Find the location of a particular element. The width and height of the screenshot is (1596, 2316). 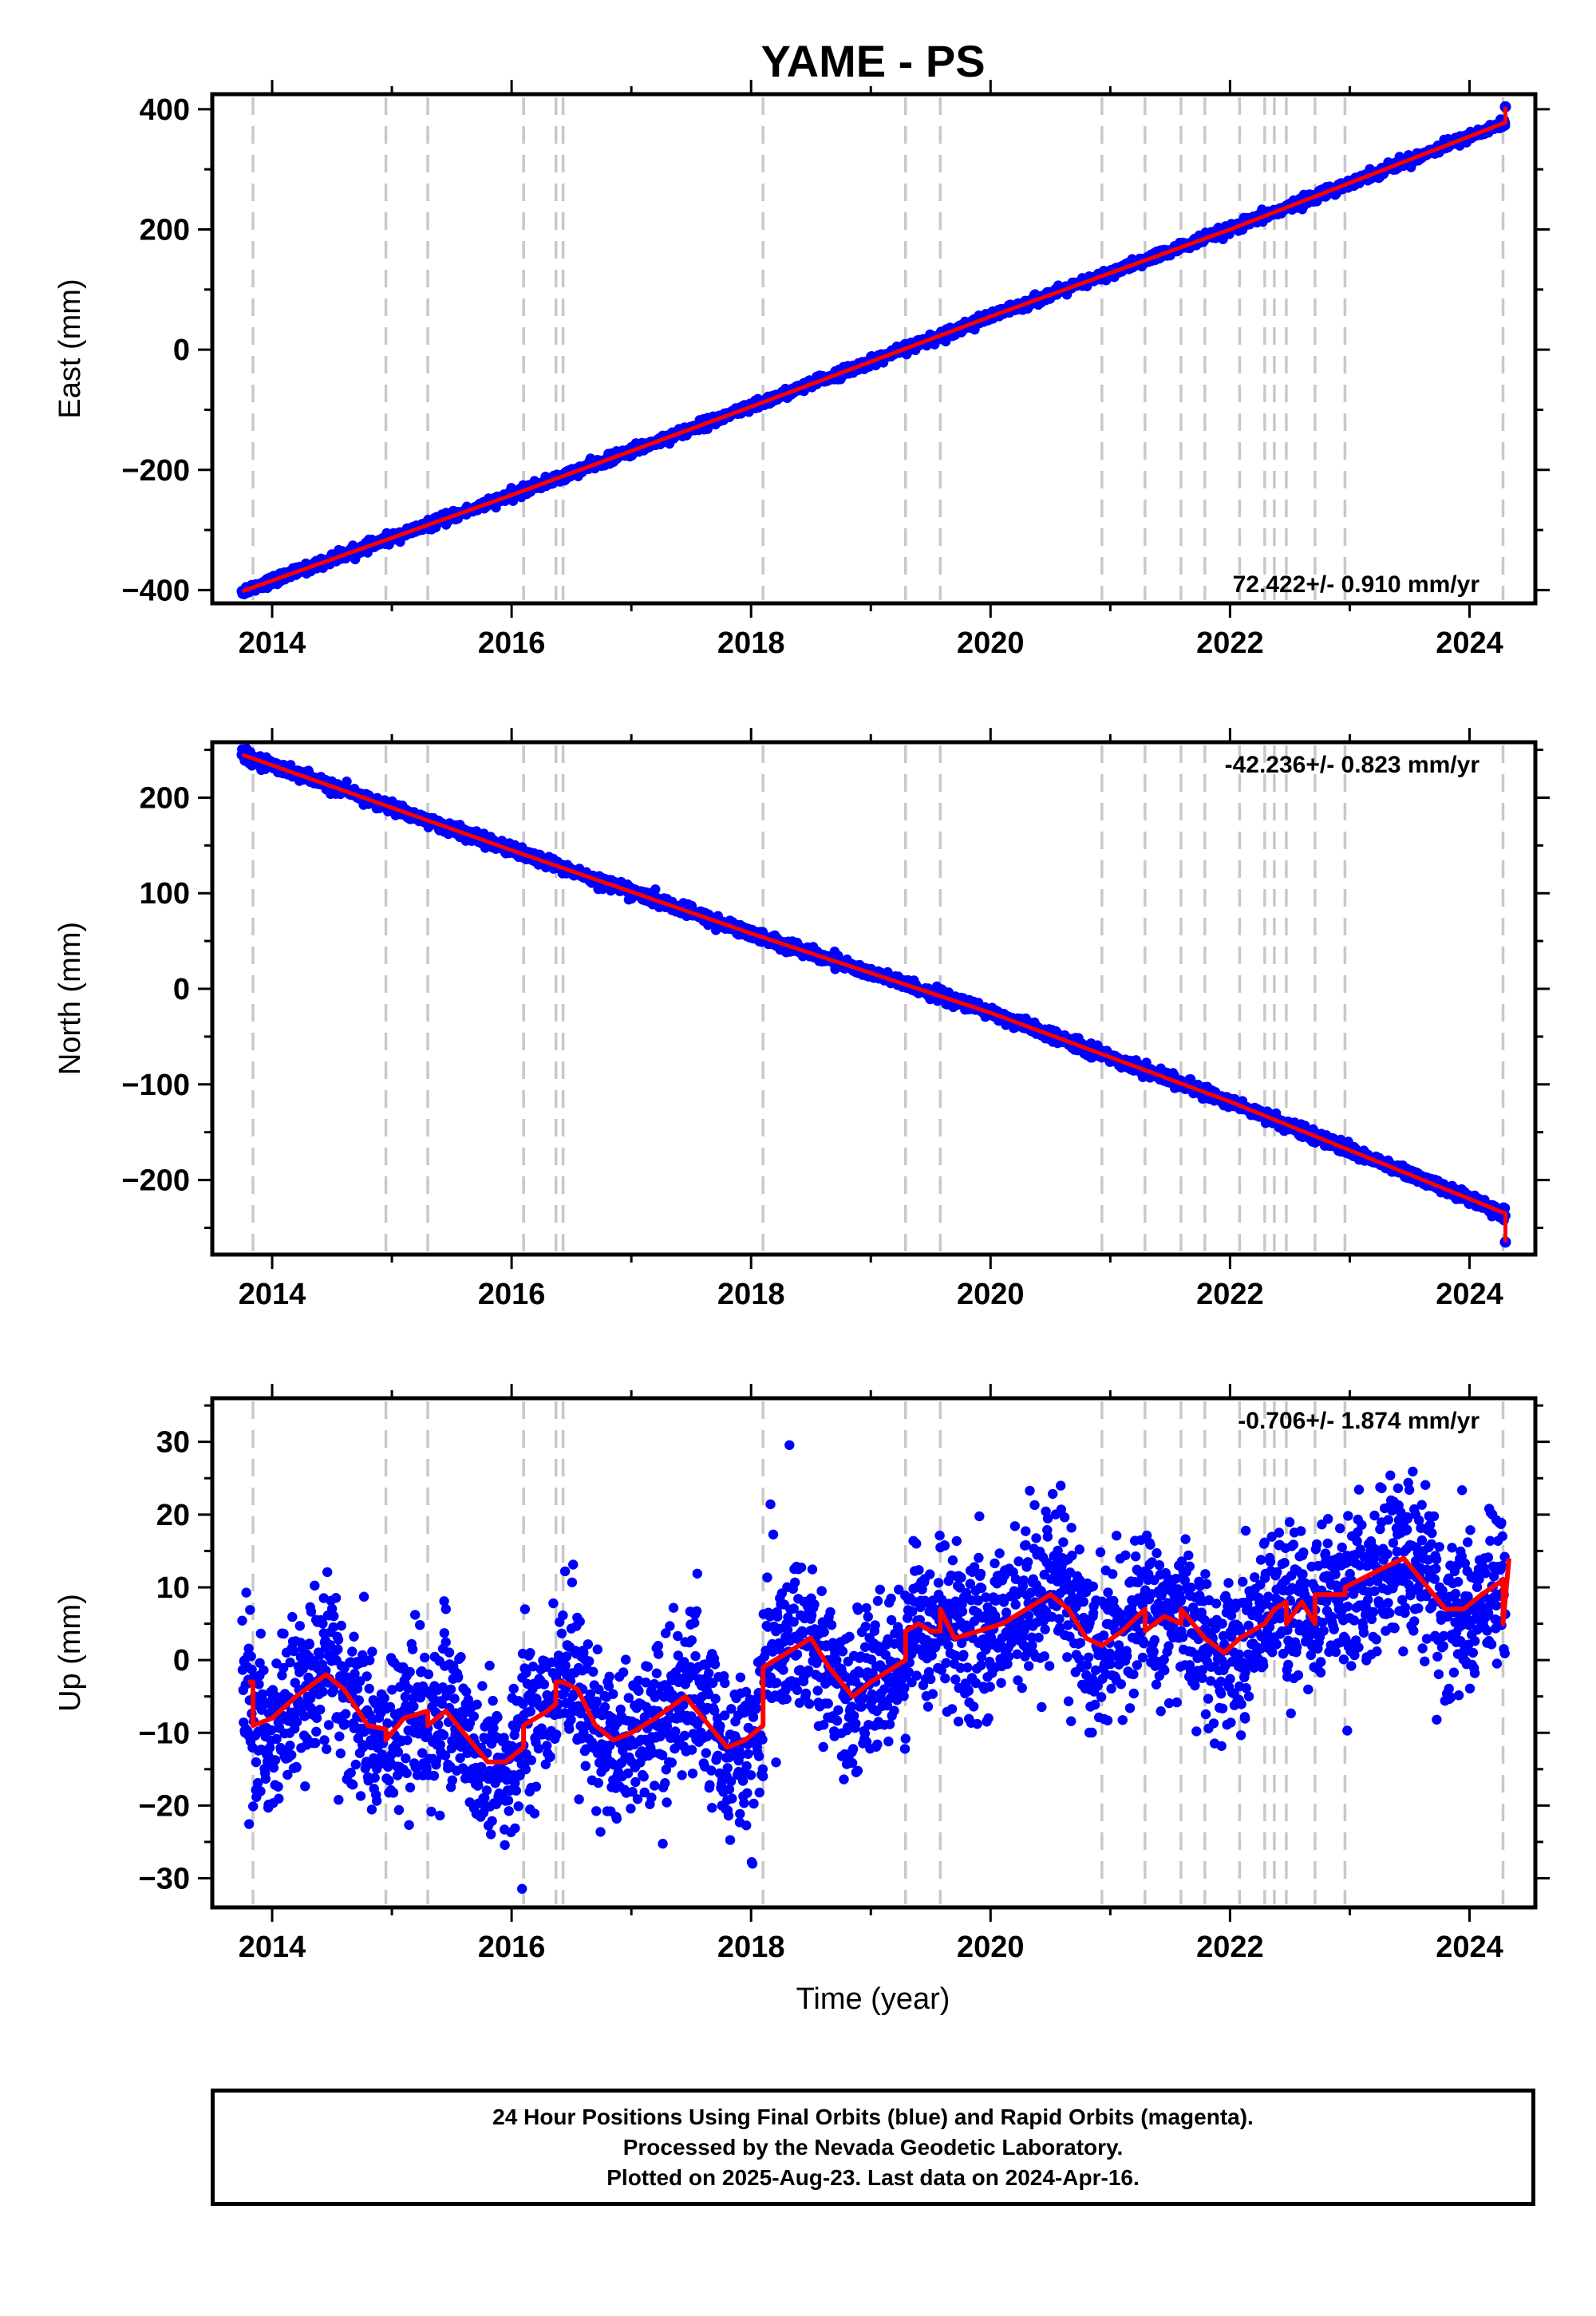

y-tick-label: 0 is located at coordinates (181, 350).